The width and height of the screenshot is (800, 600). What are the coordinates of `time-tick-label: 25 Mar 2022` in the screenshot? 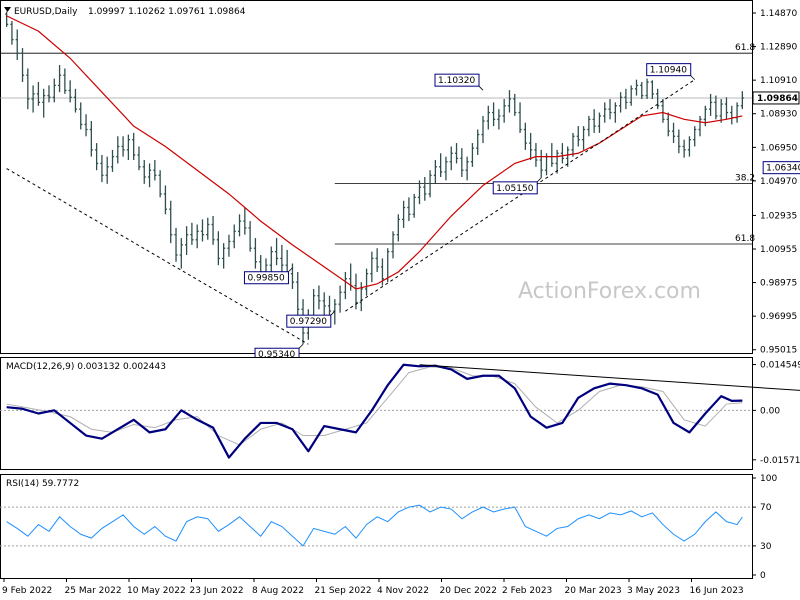 It's located at (93, 591).